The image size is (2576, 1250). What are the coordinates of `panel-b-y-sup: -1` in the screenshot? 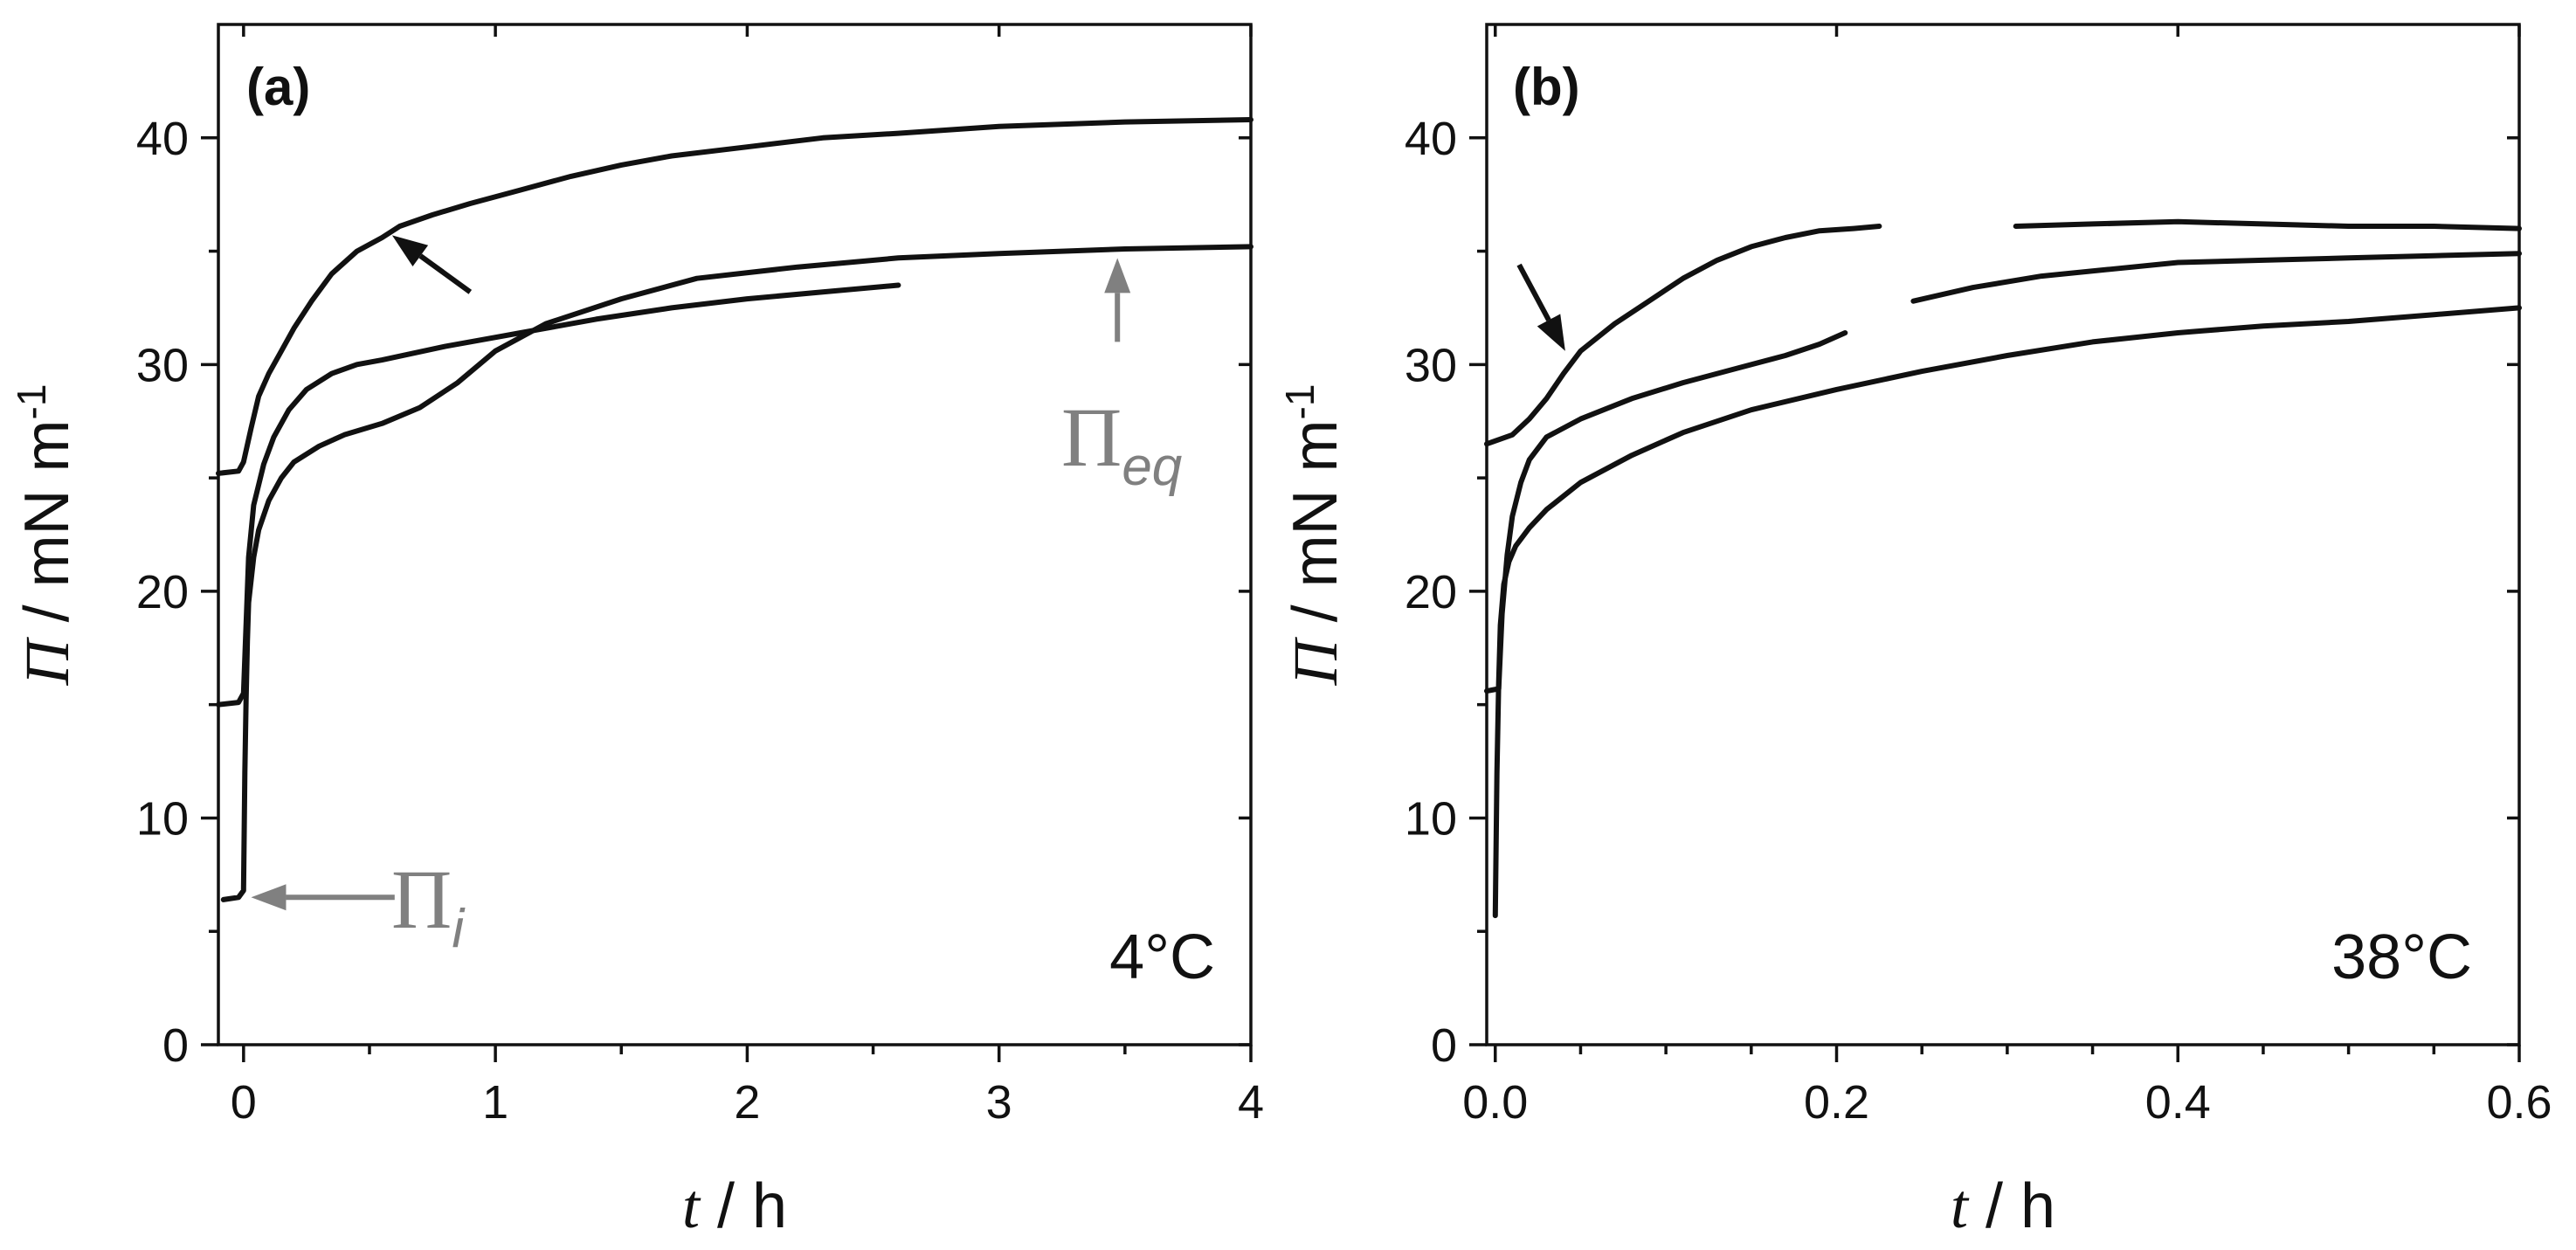 It's located at (1300, 402).